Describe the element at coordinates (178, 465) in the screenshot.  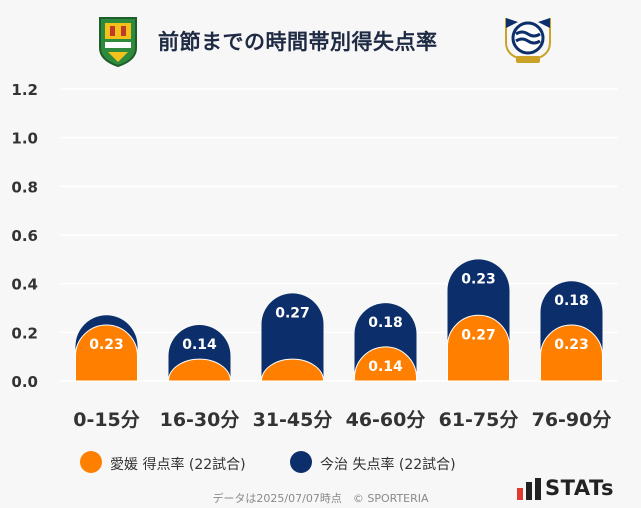
I see `legend-label-ehime: 愛媛 得点率 (22試合)` at that location.